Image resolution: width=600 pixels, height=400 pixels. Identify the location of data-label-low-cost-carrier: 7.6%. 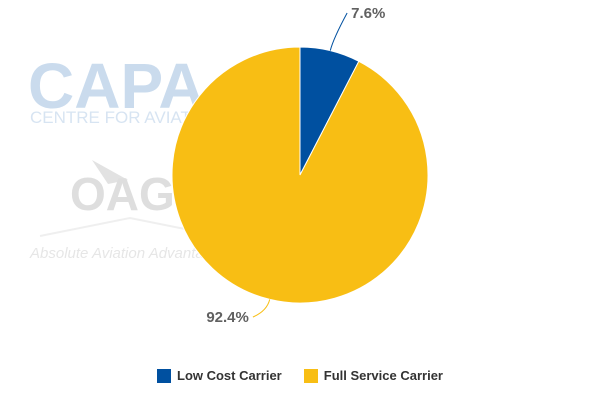
(368, 13).